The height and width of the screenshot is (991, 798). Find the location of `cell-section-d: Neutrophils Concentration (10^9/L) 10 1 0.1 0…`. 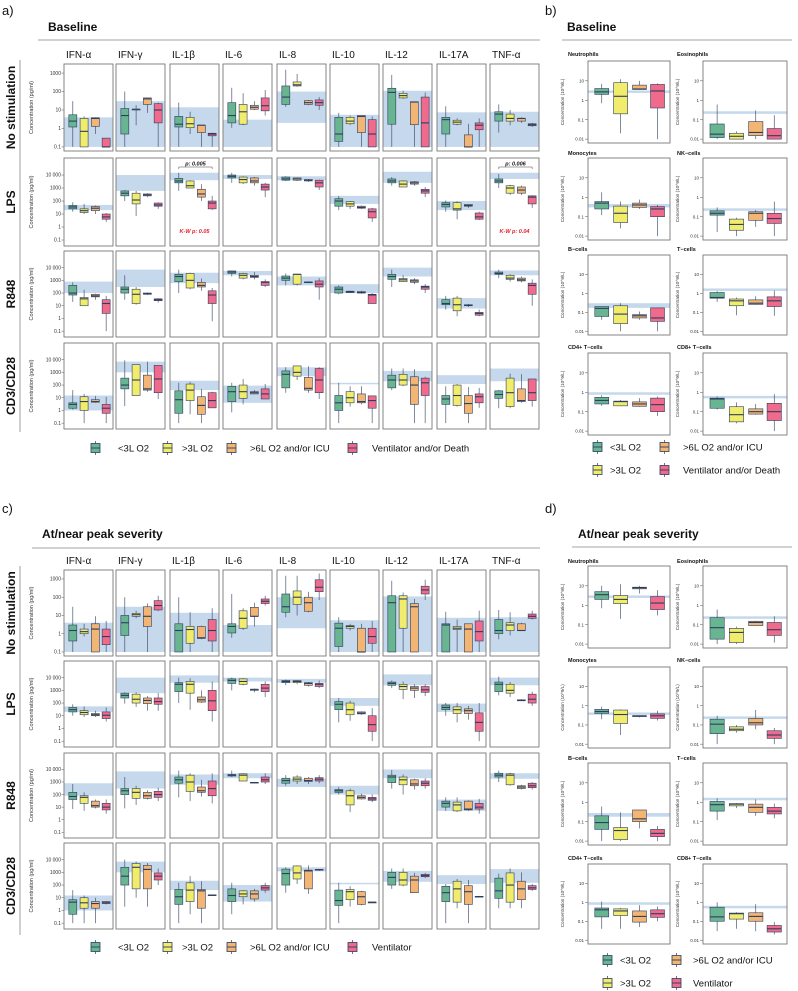

cell-section-d: Neutrophils Concentration (10^9/L) 10 1 0.1 0… is located at coordinates (674, 774).